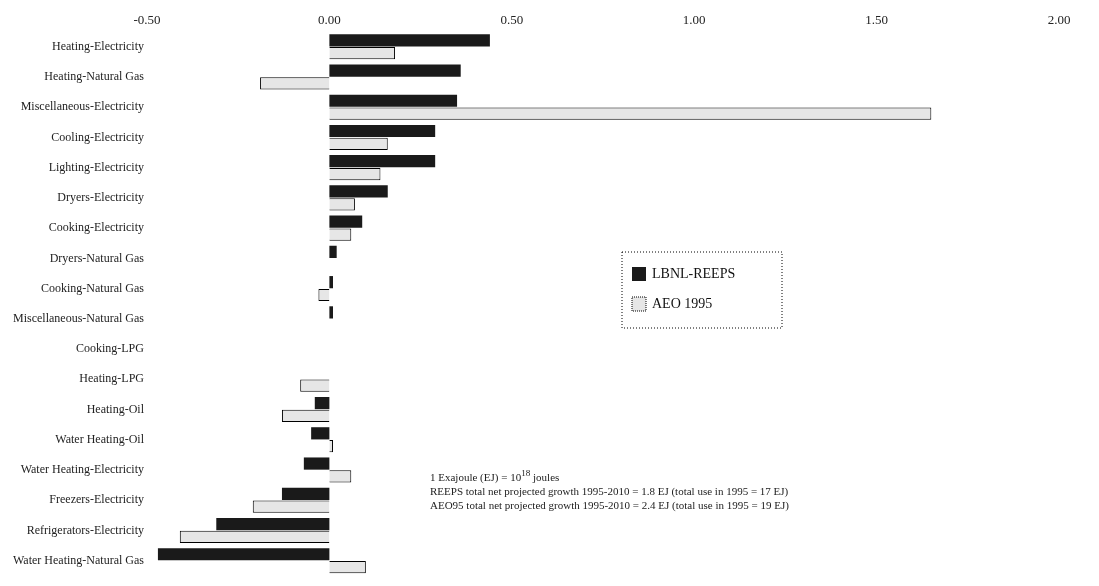 Image resolution: width=1099 pixels, height=586 pixels. Describe the element at coordinates (609, 490) in the screenshot. I see `annotation: REEPS total net projected growth 1995-2010 = 1.8 EJ (total use in 1995 = 17 EJ)` at that location.